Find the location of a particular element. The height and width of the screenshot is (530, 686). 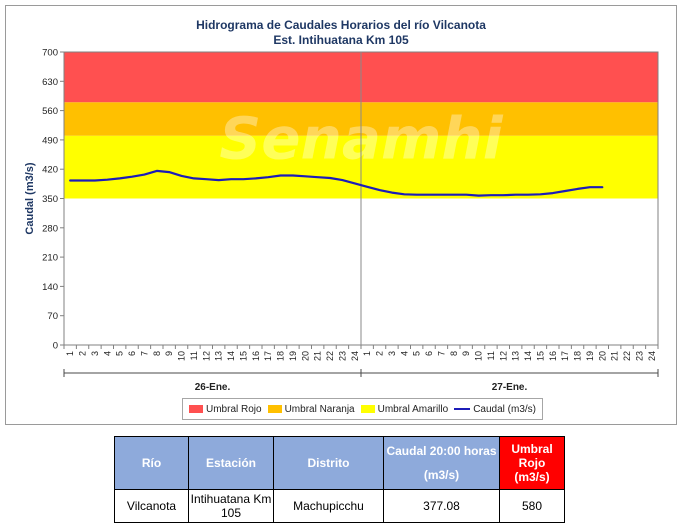

cell-rio: Vilcanota is located at coordinates (151, 506).